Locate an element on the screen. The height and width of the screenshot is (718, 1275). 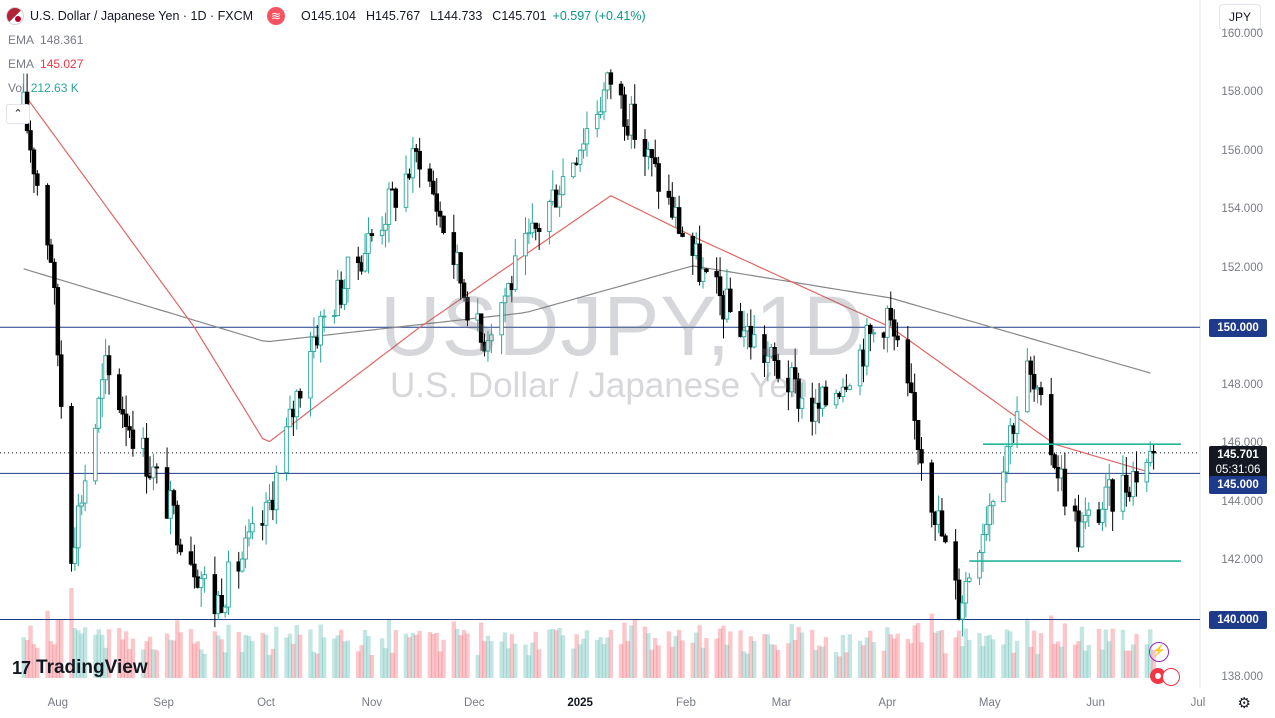
volume-legend: Vol 212.63 K is located at coordinates (43, 88).